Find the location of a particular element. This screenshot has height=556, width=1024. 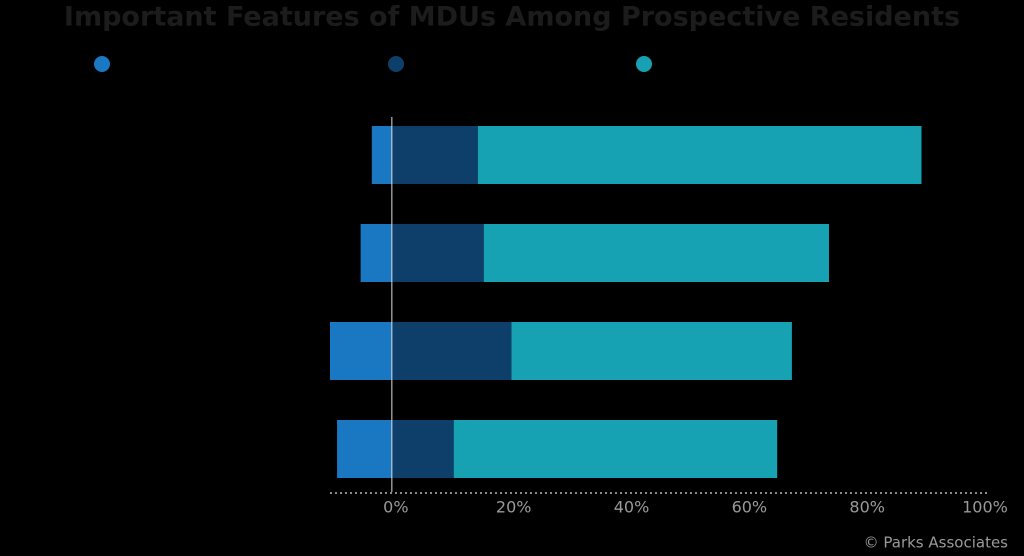

x-tick-label: 20% is located at coordinates (514, 507).